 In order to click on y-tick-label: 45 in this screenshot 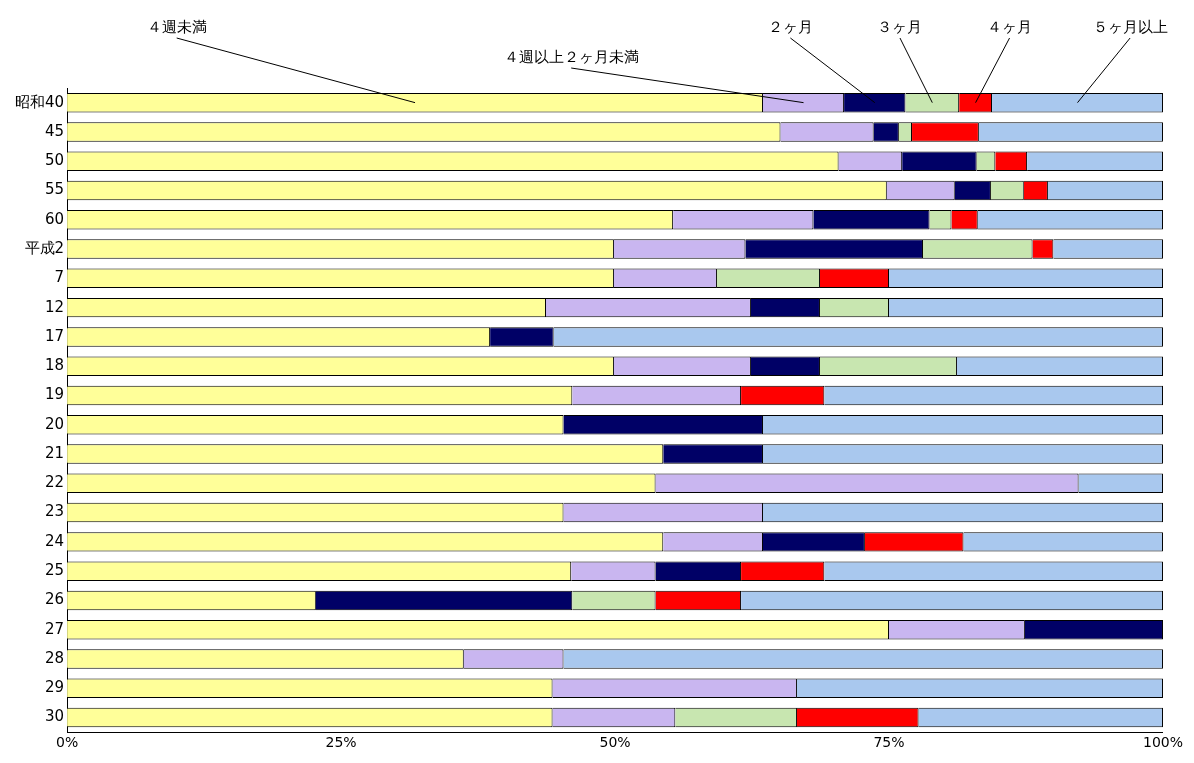, I will do `click(54, 130)`.